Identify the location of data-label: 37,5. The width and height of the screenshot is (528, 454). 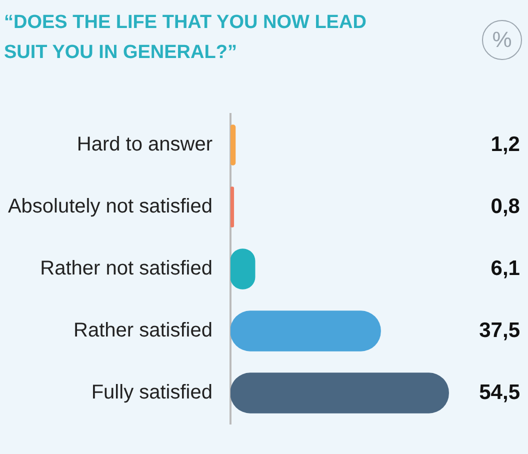
(499, 330).